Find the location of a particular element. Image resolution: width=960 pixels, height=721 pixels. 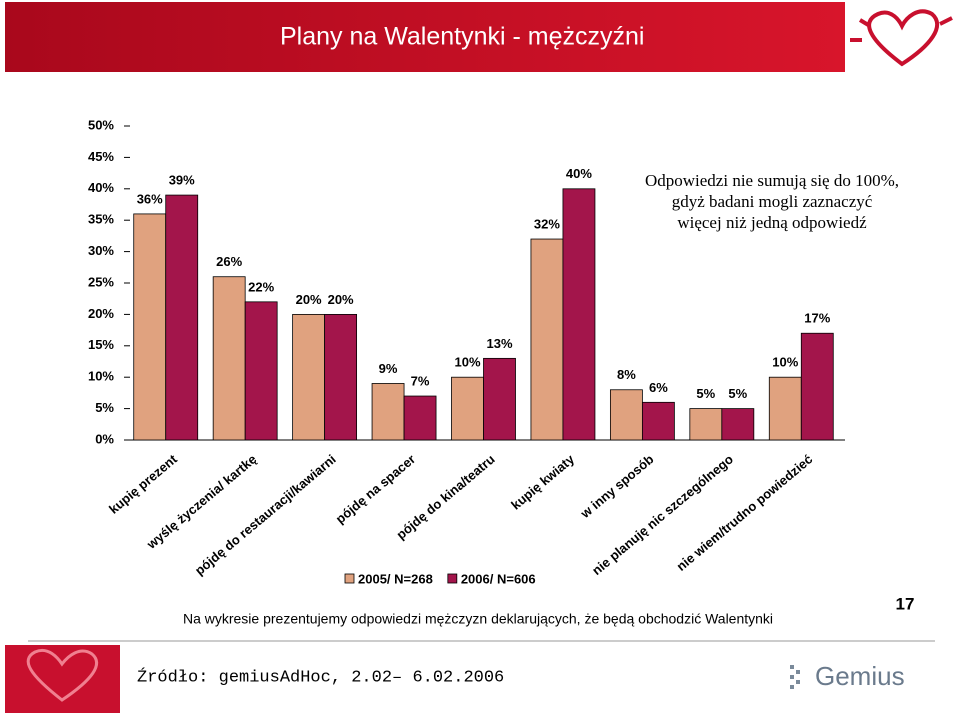

value-label: 32% is located at coordinates (547, 223).